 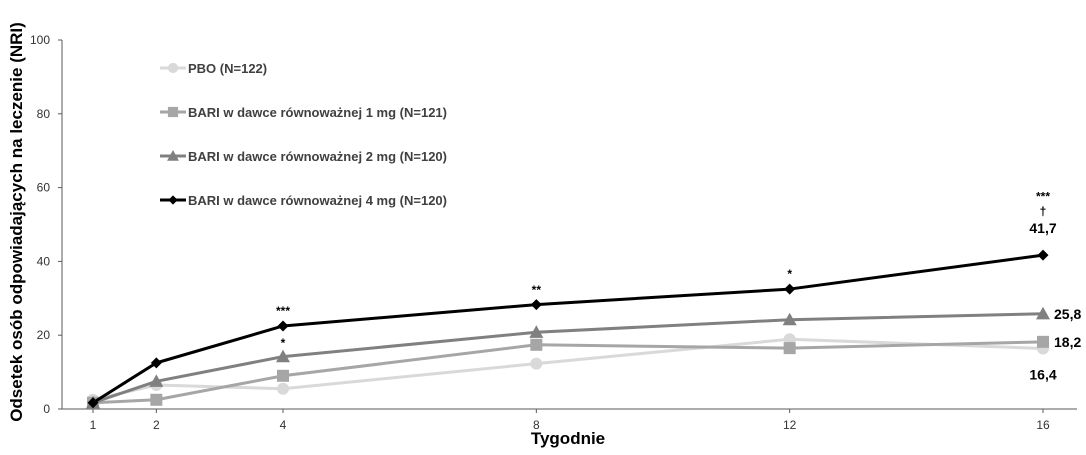 What do you see at coordinates (1055, 301) in the screenshot?
I see `data-labels: 41,7 25,8 18,2 16,4` at bounding box center [1055, 301].